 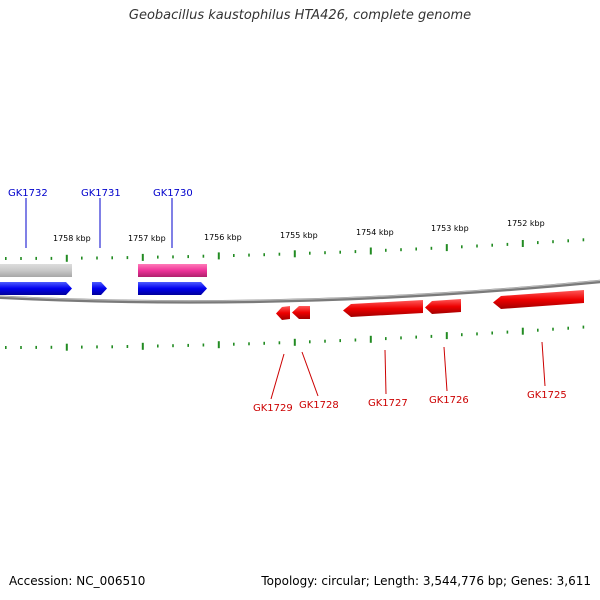 What do you see at coordinates (319, 405) in the screenshot?
I see `gene-label: GK1728` at bounding box center [319, 405].